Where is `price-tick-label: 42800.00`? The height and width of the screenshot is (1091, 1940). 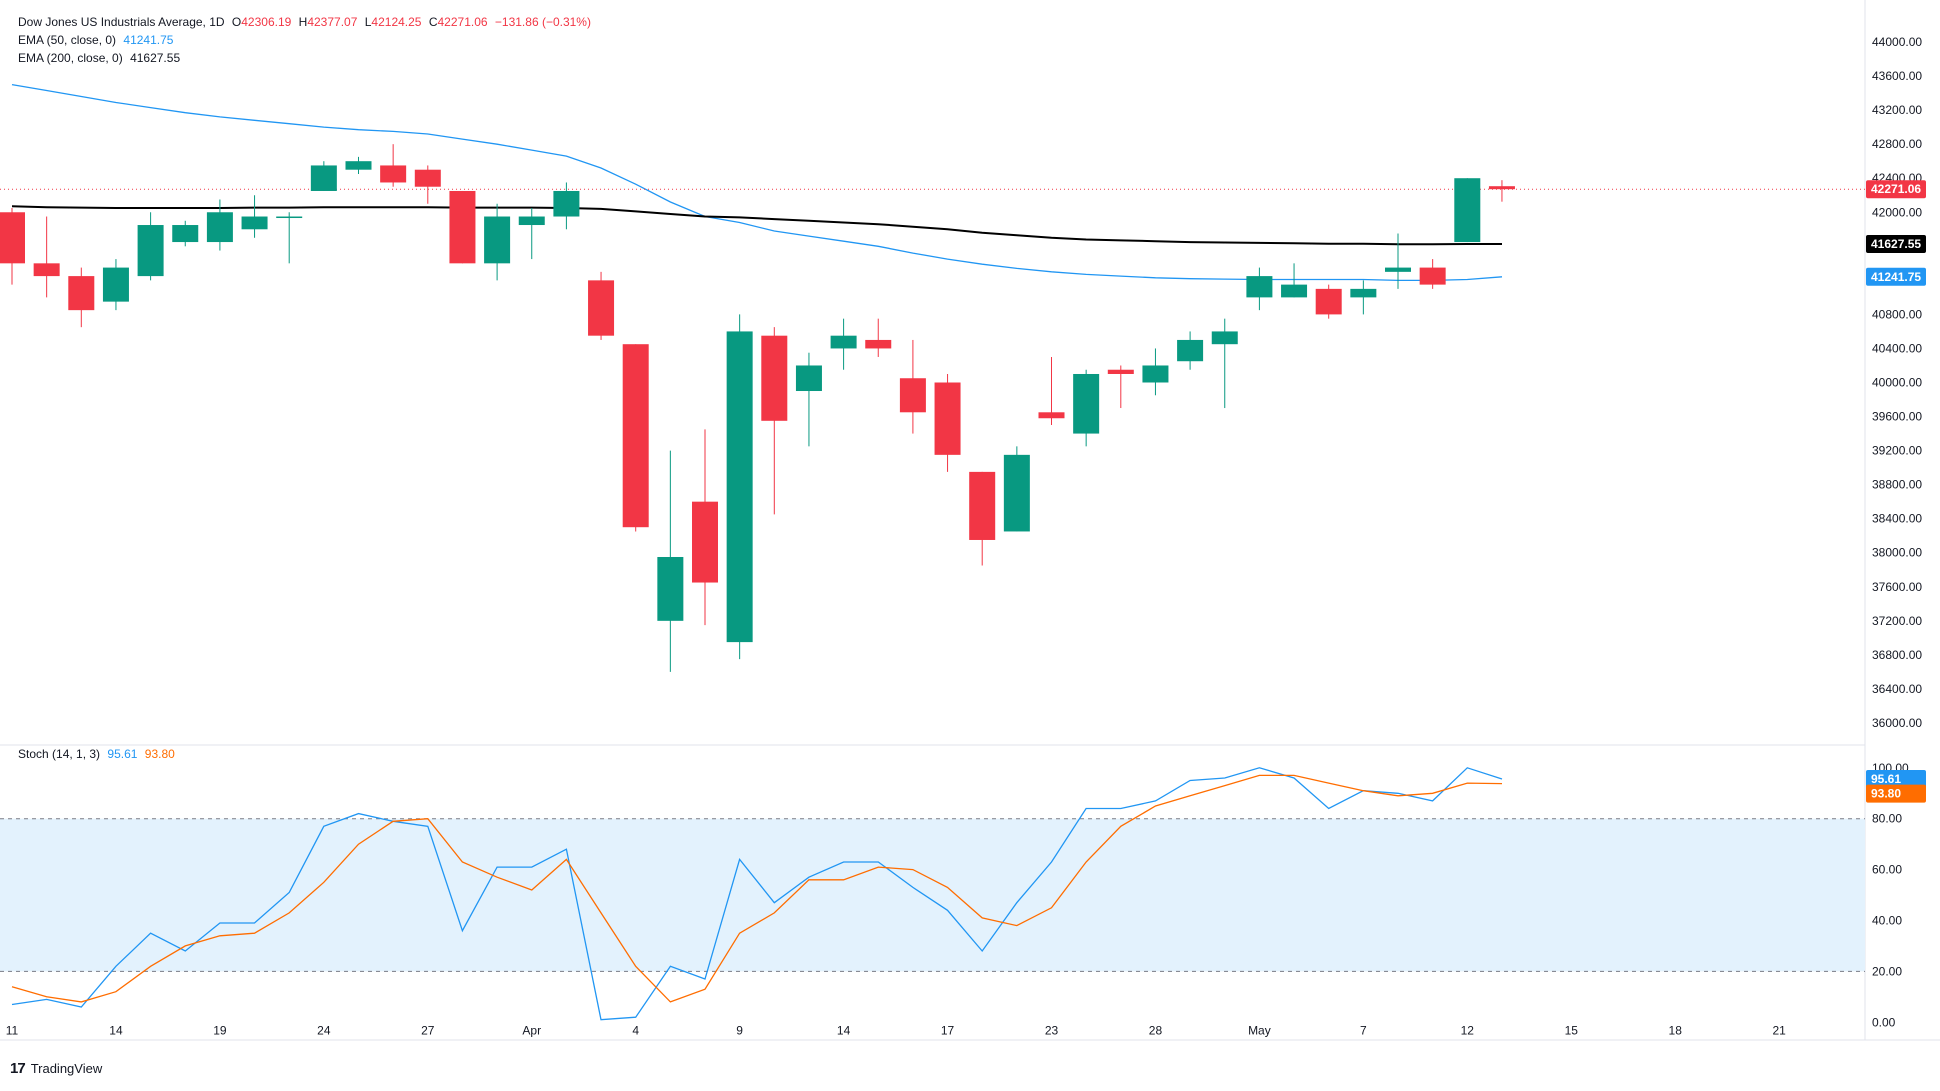 price-tick-label: 42800.00 is located at coordinates (1897, 144).